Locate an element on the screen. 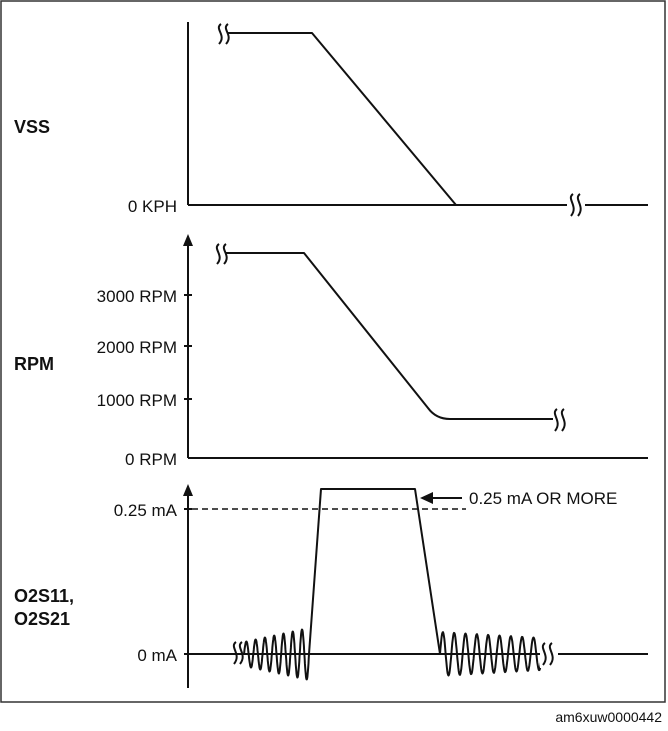  o2s-break-end-icon is located at coordinates (549, 654).